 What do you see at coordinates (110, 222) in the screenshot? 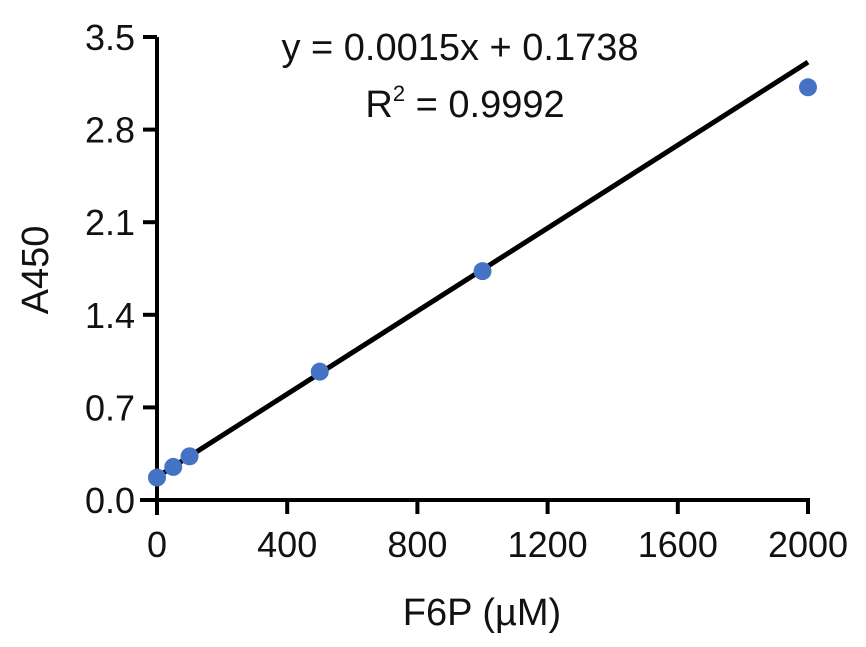
I see `y-tick-label: 2.1` at bounding box center [110, 222].